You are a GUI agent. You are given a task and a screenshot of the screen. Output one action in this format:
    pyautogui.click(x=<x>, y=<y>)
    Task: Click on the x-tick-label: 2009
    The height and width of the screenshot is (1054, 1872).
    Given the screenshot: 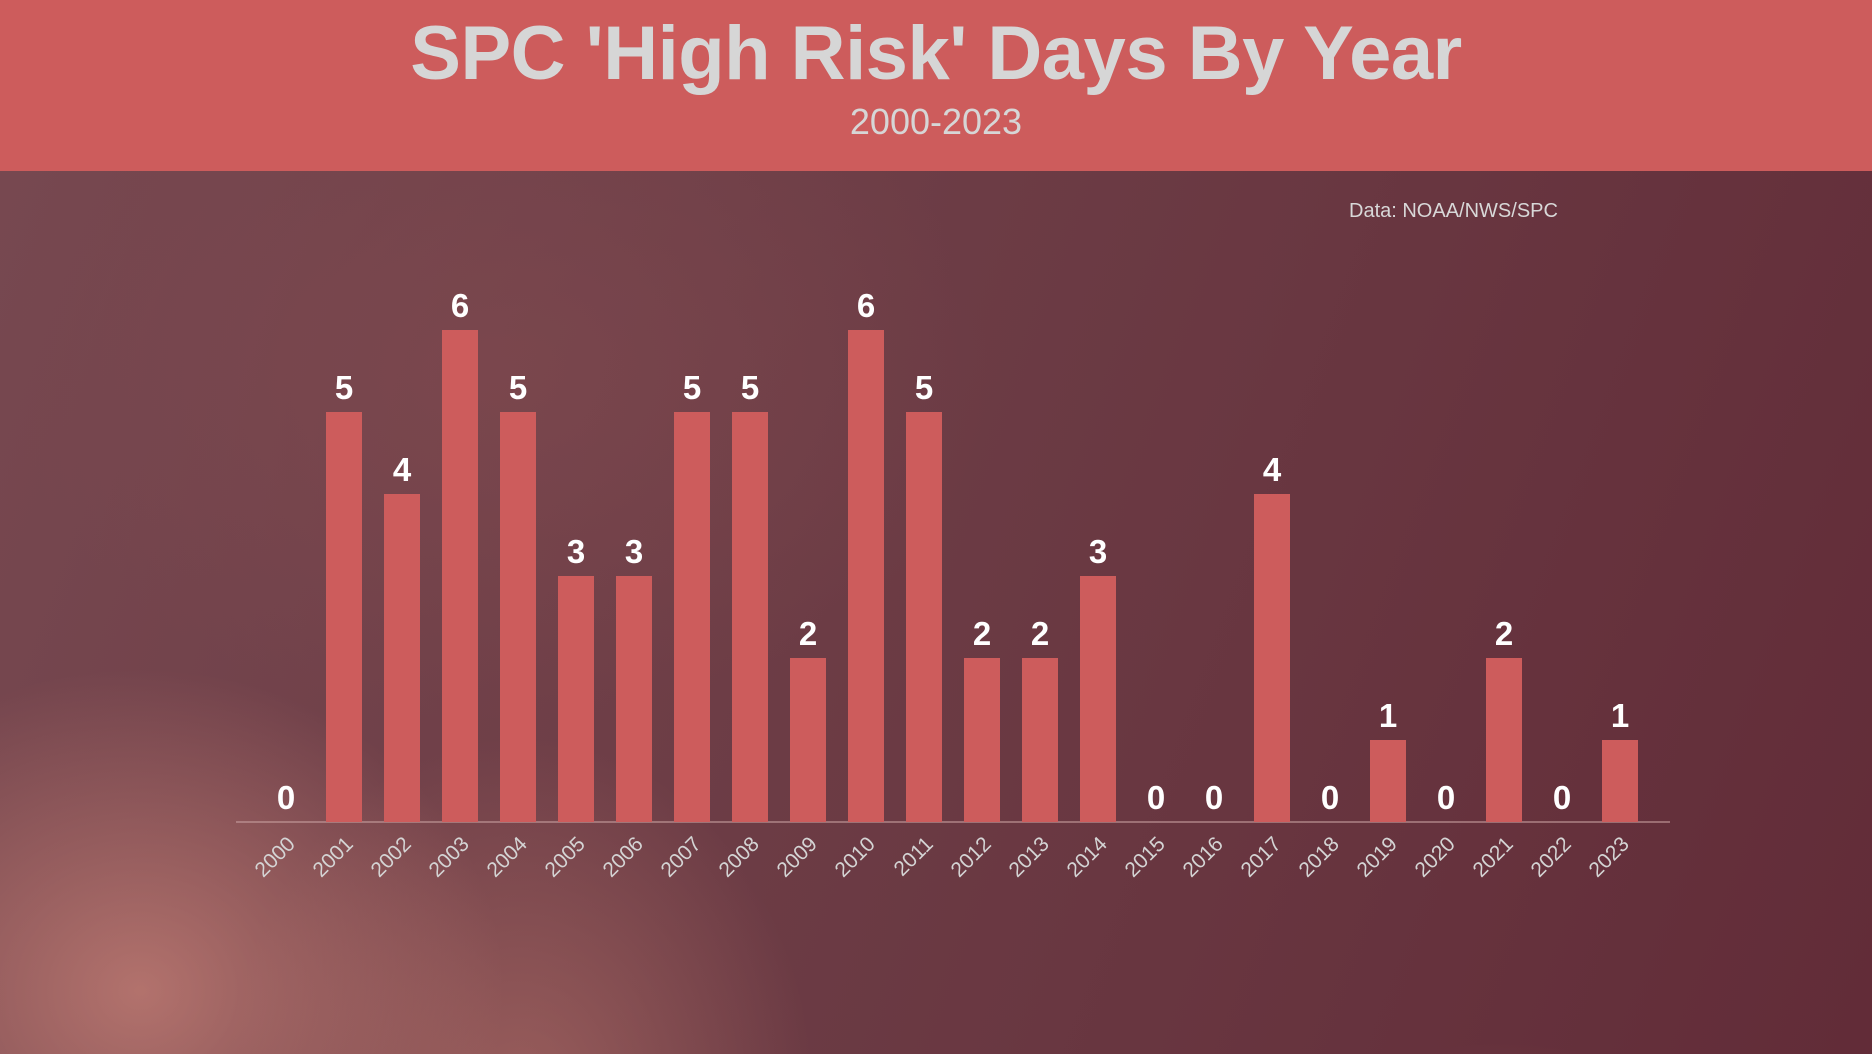 What is the action you would take?
    pyautogui.click(x=797, y=857)
    